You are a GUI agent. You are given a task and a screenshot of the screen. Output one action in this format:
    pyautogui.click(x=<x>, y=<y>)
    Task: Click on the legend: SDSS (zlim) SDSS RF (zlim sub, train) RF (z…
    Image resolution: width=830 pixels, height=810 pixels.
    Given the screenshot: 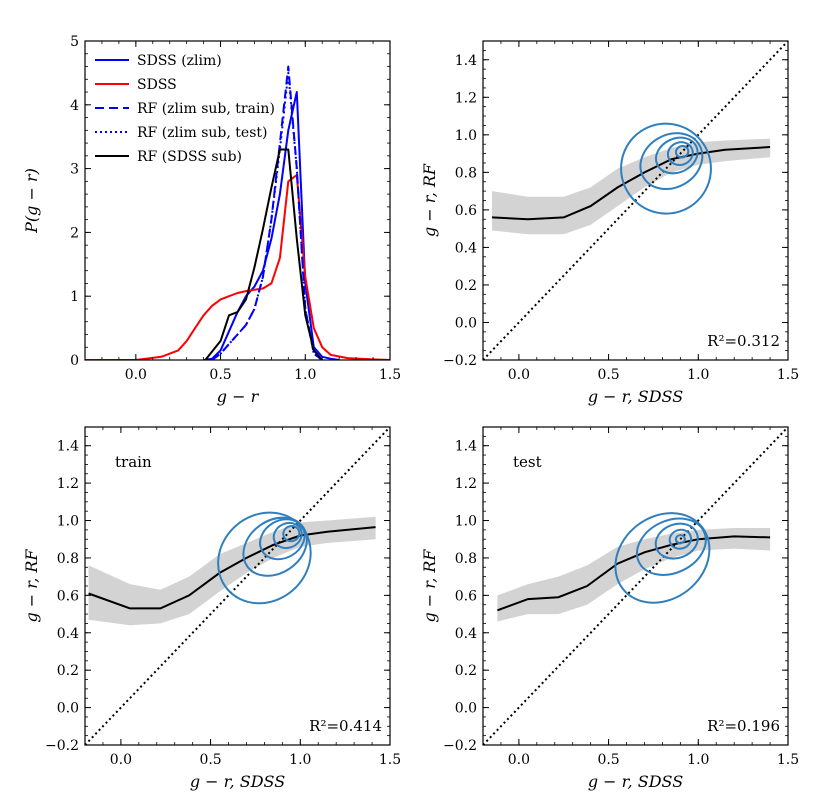 What is the action you would take?
    pyautogui.click(x=185, y=109)
    